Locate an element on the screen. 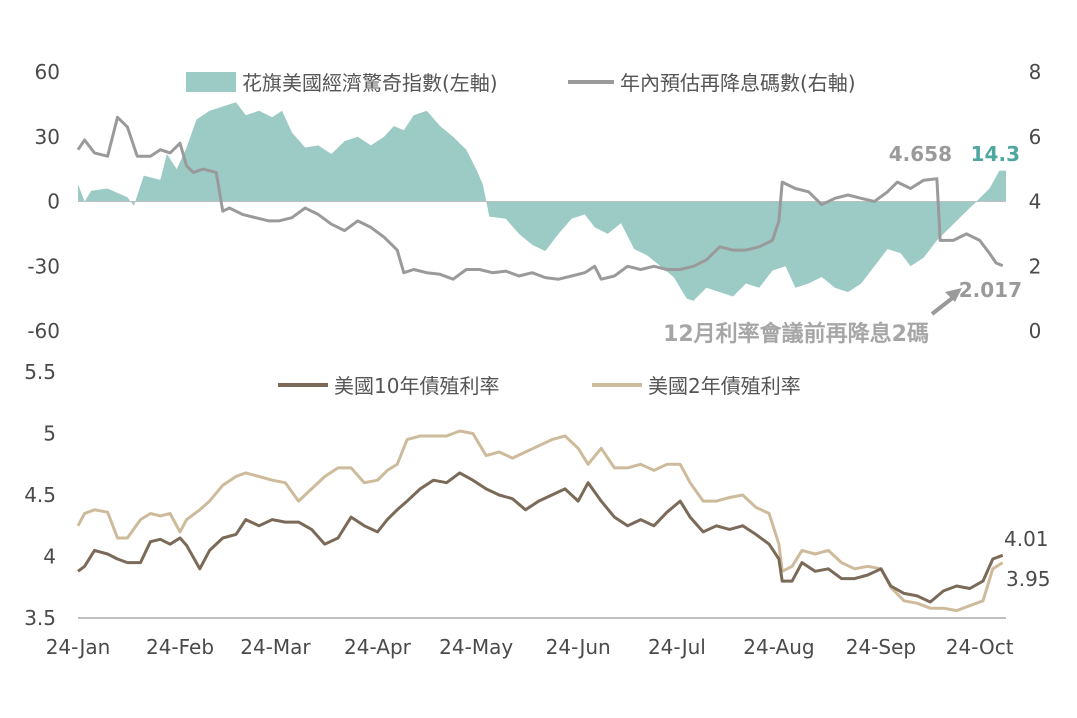 Image resolution: width=1077 pixels, height=718 pixels. x-tick-4: 24-May is located at coordinates (476, 647).